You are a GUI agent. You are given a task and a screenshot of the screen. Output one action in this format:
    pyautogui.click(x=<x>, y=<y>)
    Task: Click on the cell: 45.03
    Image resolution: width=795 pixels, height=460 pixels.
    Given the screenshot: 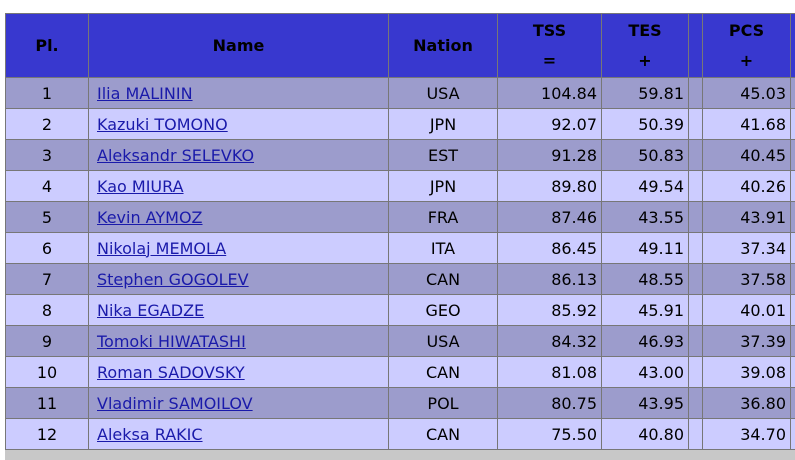 What is the action you would take?
    pyautogui.click(x=746, y=93)
    